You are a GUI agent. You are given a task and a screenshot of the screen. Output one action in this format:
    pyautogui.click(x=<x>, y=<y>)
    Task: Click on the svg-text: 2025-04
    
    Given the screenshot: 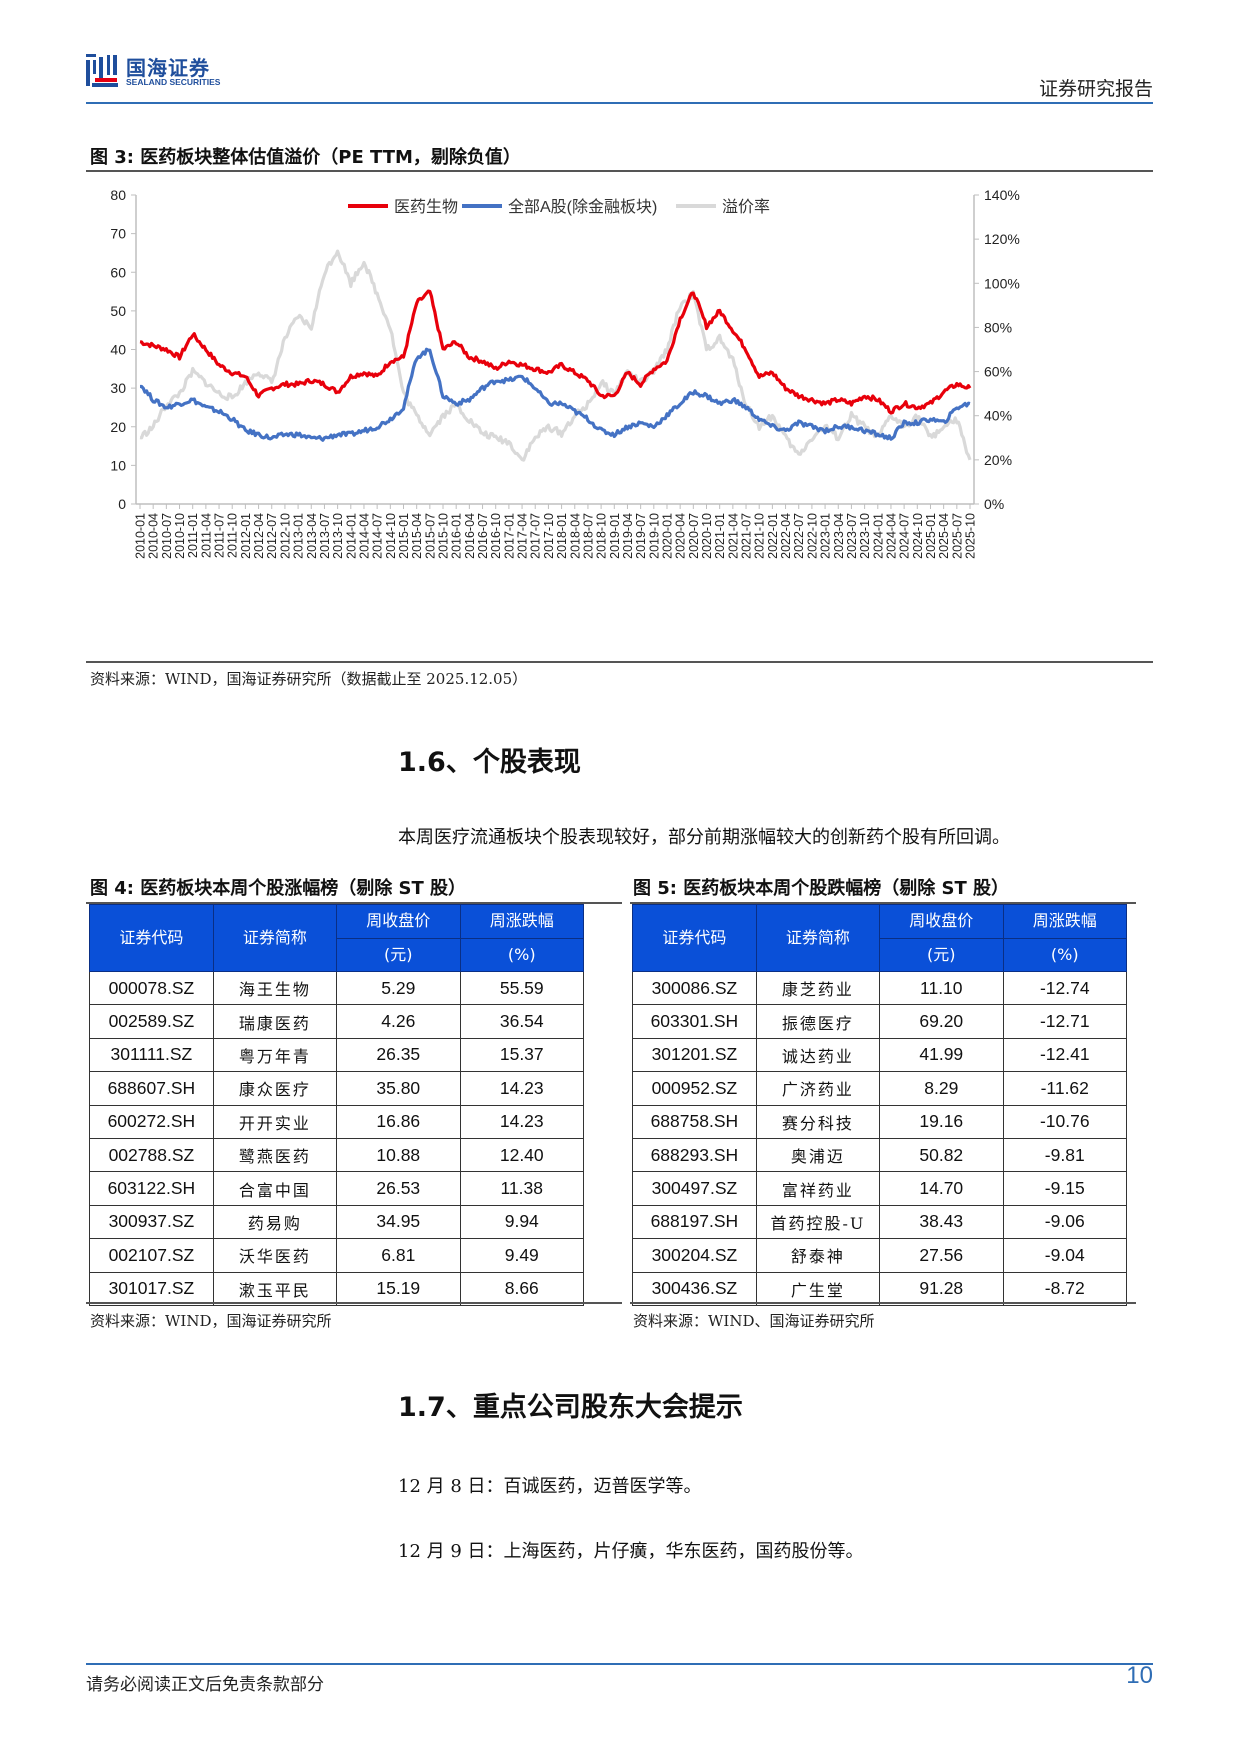 What is the action you would take?
    pyautogui.click(x=944, y=536)
    